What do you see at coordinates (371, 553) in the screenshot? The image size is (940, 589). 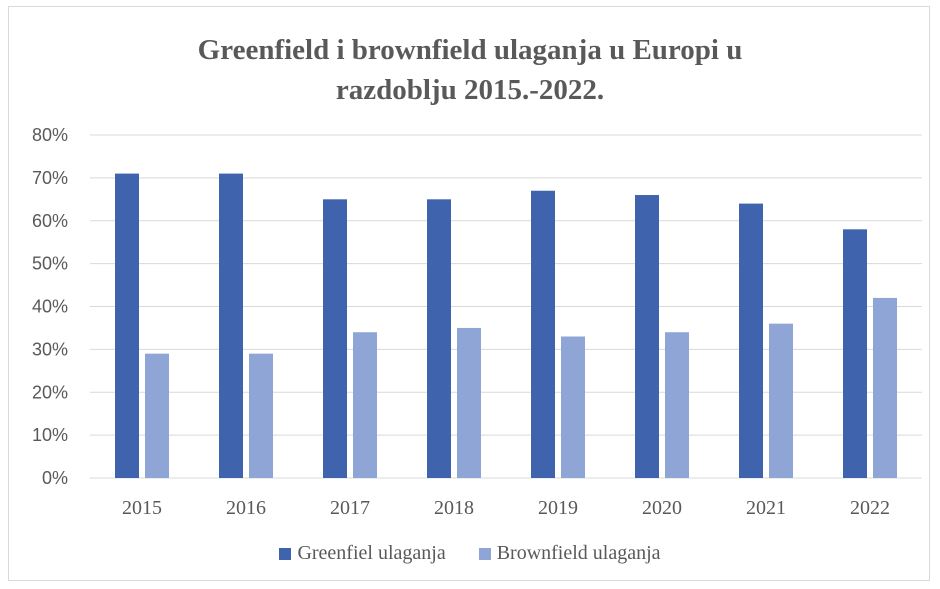 I see `legend-label-greenfield: Greenfiel ulaganja` at bounding box center [371, 553].